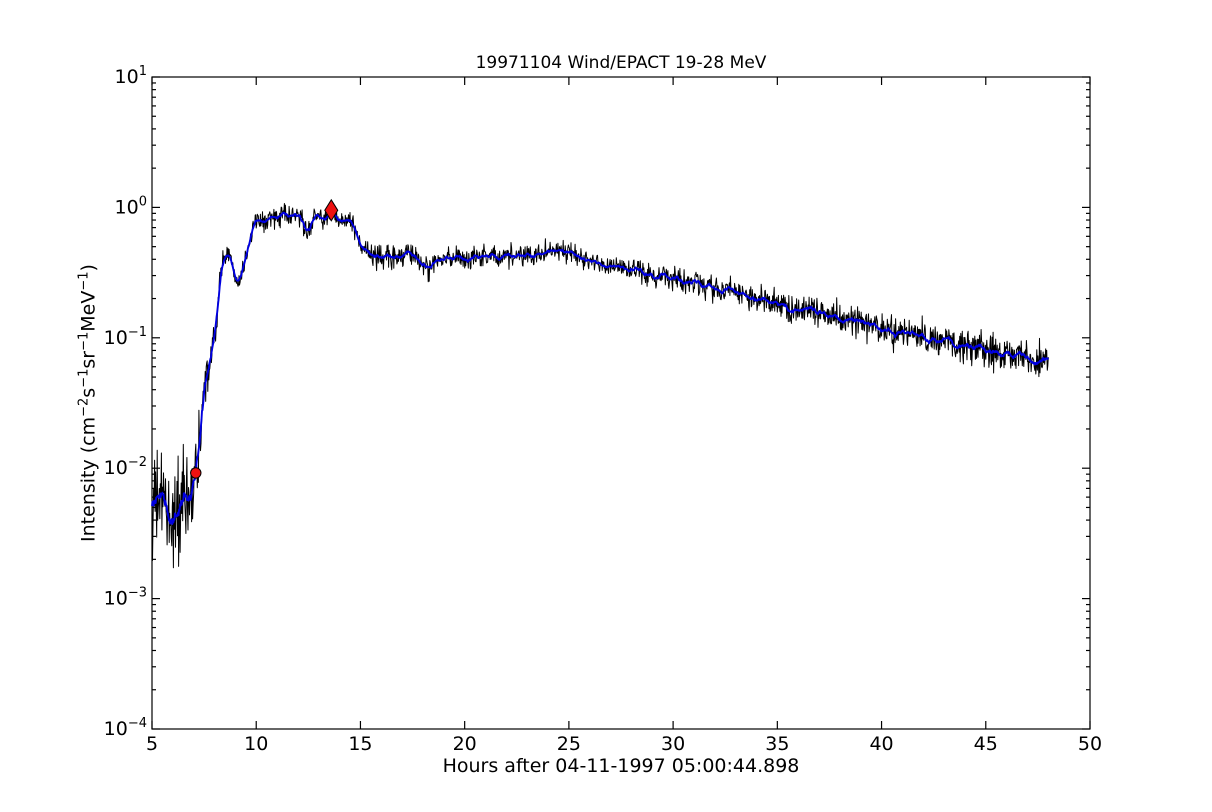 The width and height of the screenshot is (1212, 812). What do you see at coordinates (125, 402) in the screenshot?
I see `y-tick-labels: 10¹ 10⁰ 10⁻¹ 10⁻² 10⁻³ 10⁻⁴` at bounding box center [125, 402].